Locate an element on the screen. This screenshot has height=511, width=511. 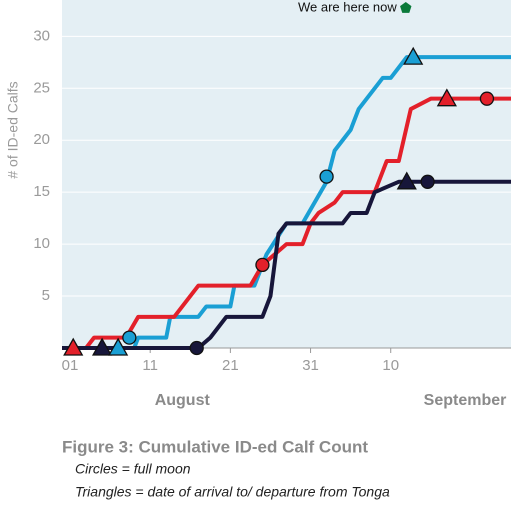
y-axis-label: # of ID-ed Calfs is located at coordinates (13, 129).